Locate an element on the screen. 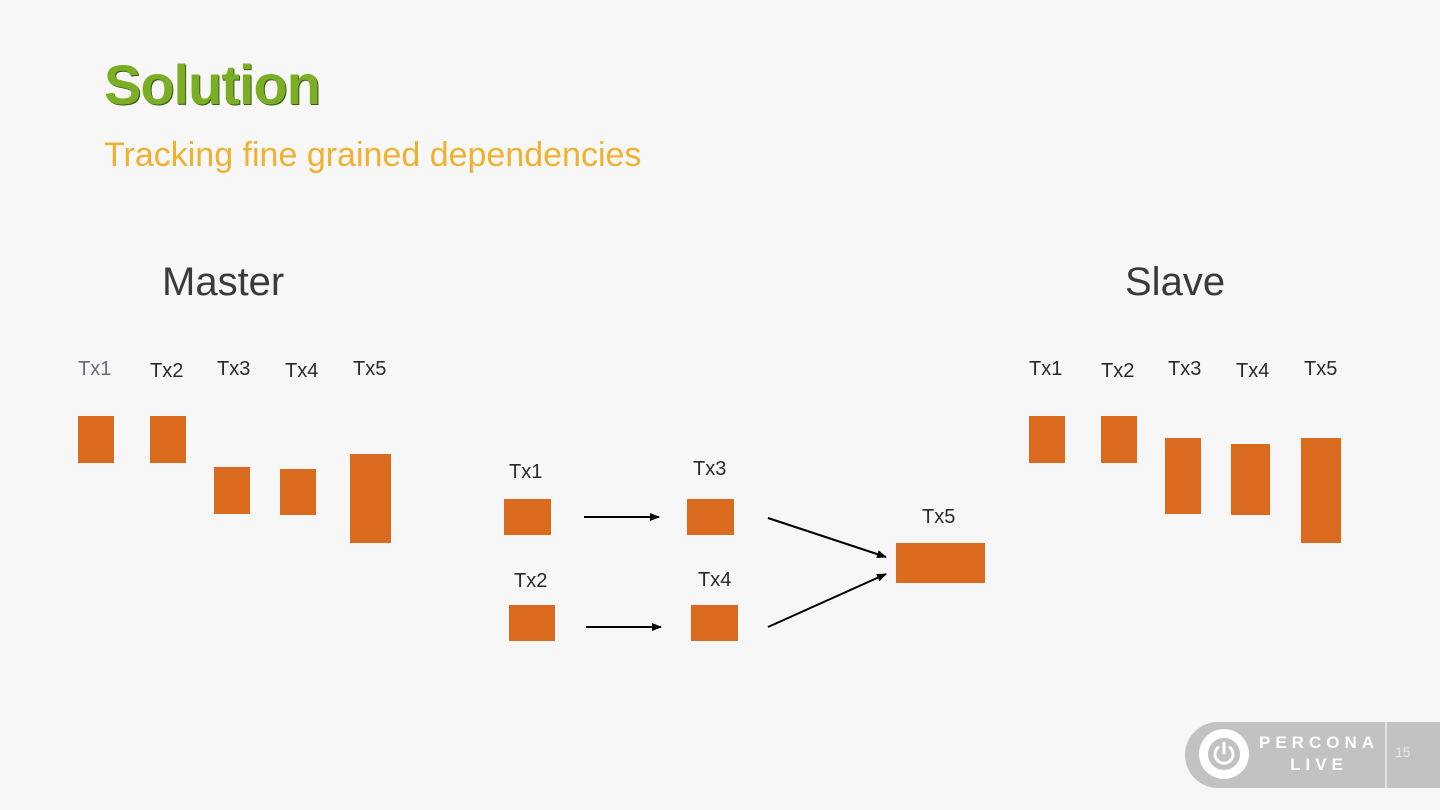 This screenshot has height=810, width=1440. dep-tx5-box is located at coordinates (940, 563).